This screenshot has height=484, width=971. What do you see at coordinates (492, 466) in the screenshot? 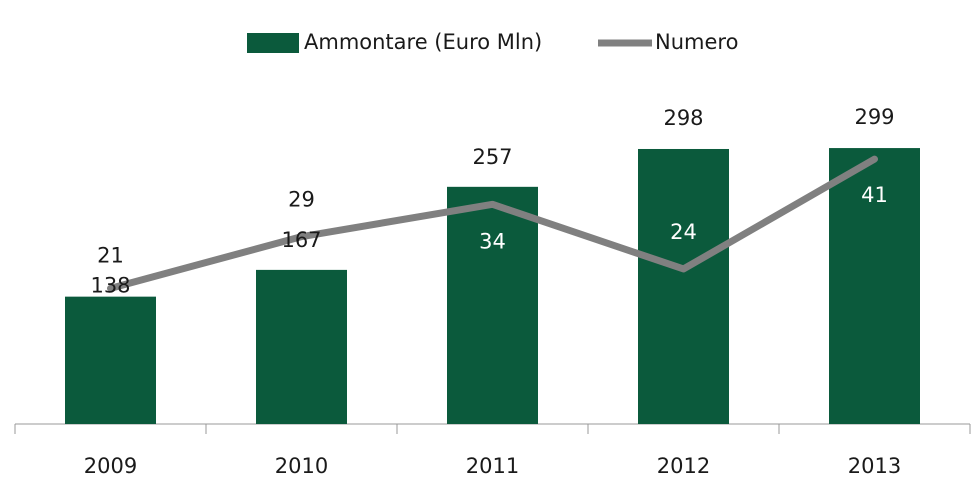
I see `x-tick-label: 2011` at bounding box center [492, 466].